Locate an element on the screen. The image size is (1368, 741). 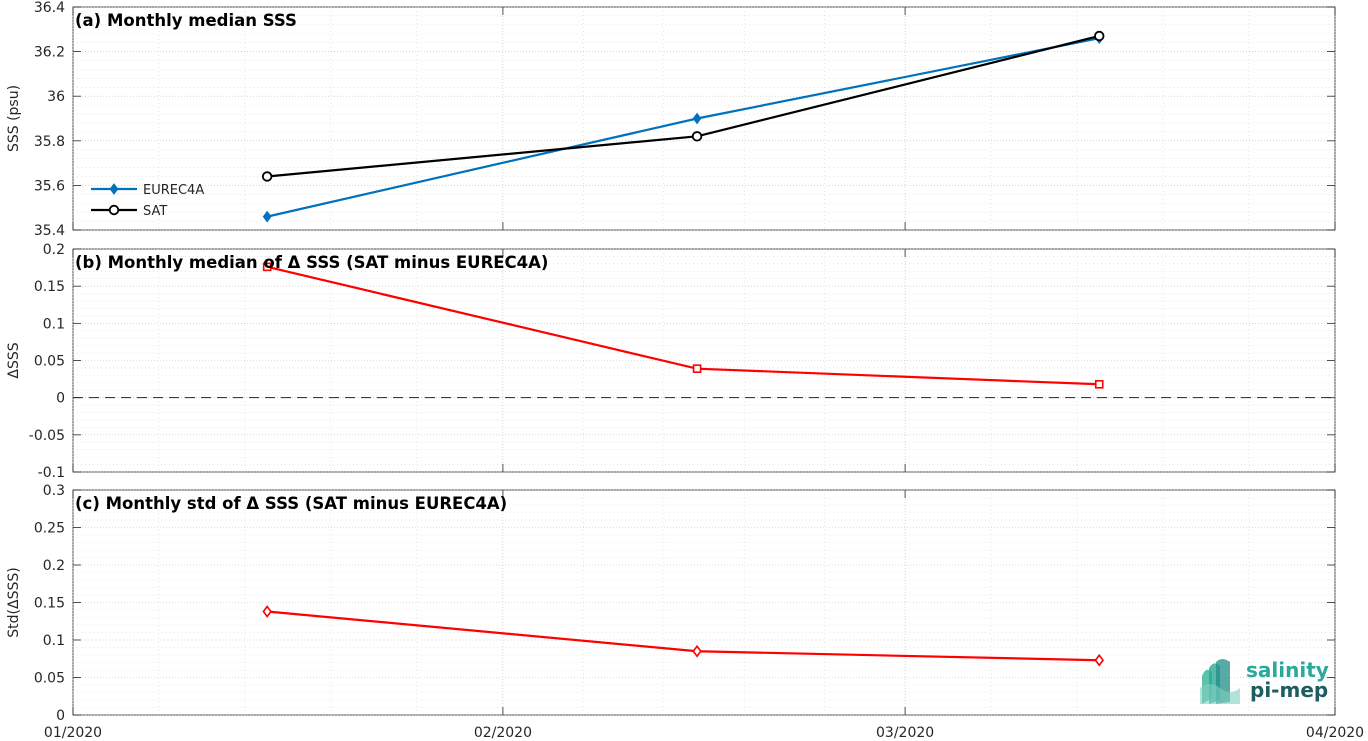
x-tick-labels: 01/2020 02/2020 03/2020 04/2020 is located at coordinates (704, 733).